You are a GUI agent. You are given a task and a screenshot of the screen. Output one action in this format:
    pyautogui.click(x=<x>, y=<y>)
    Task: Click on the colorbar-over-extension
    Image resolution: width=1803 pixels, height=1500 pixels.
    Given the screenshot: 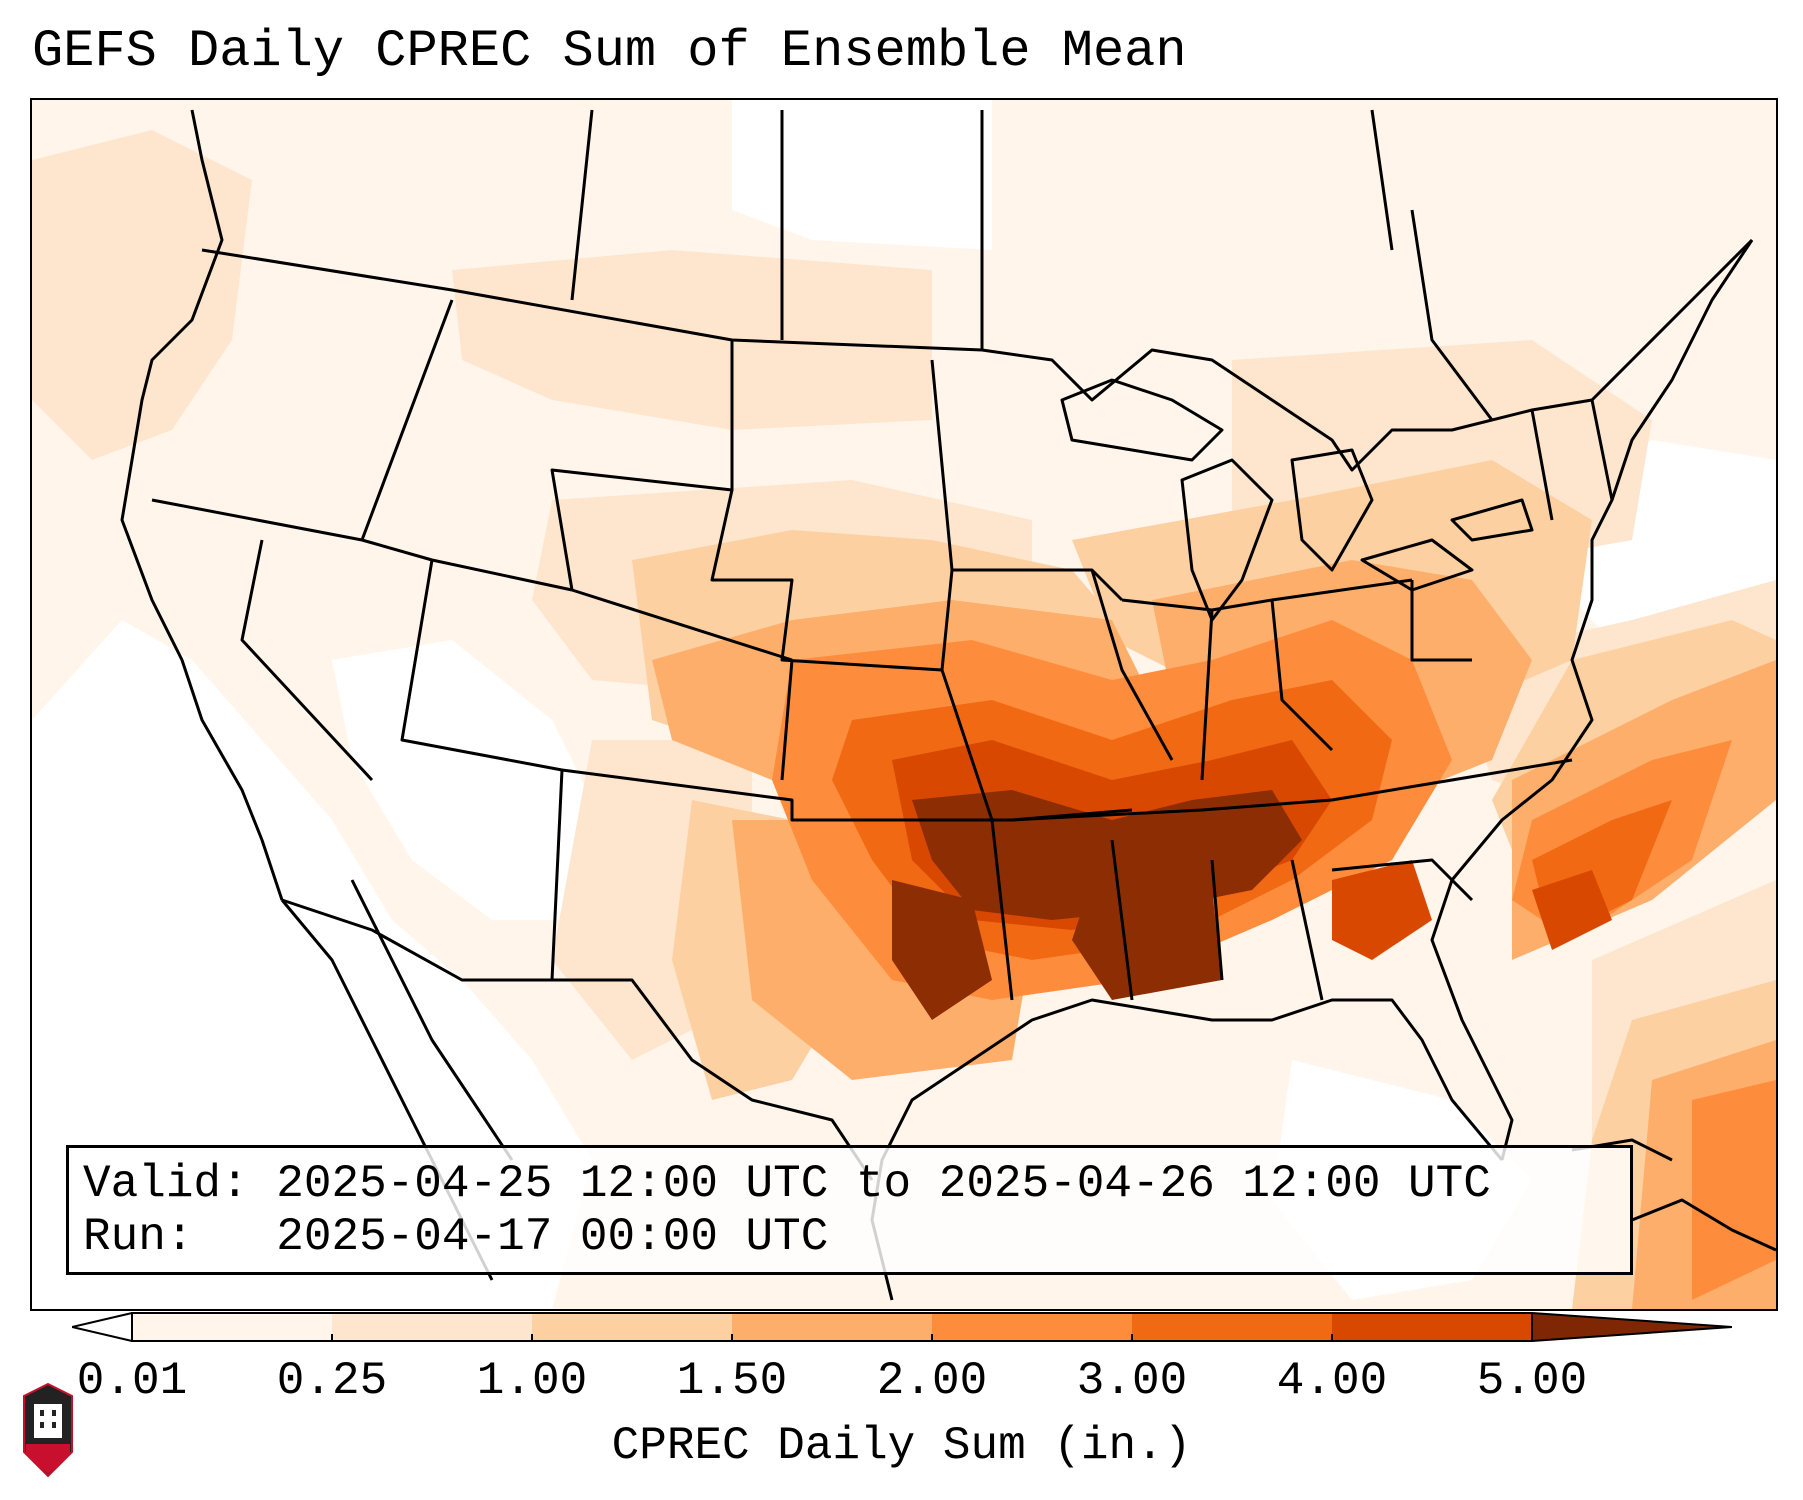 What is the action you would take?
    pyautogui.click(x=1631, y=1327)
    